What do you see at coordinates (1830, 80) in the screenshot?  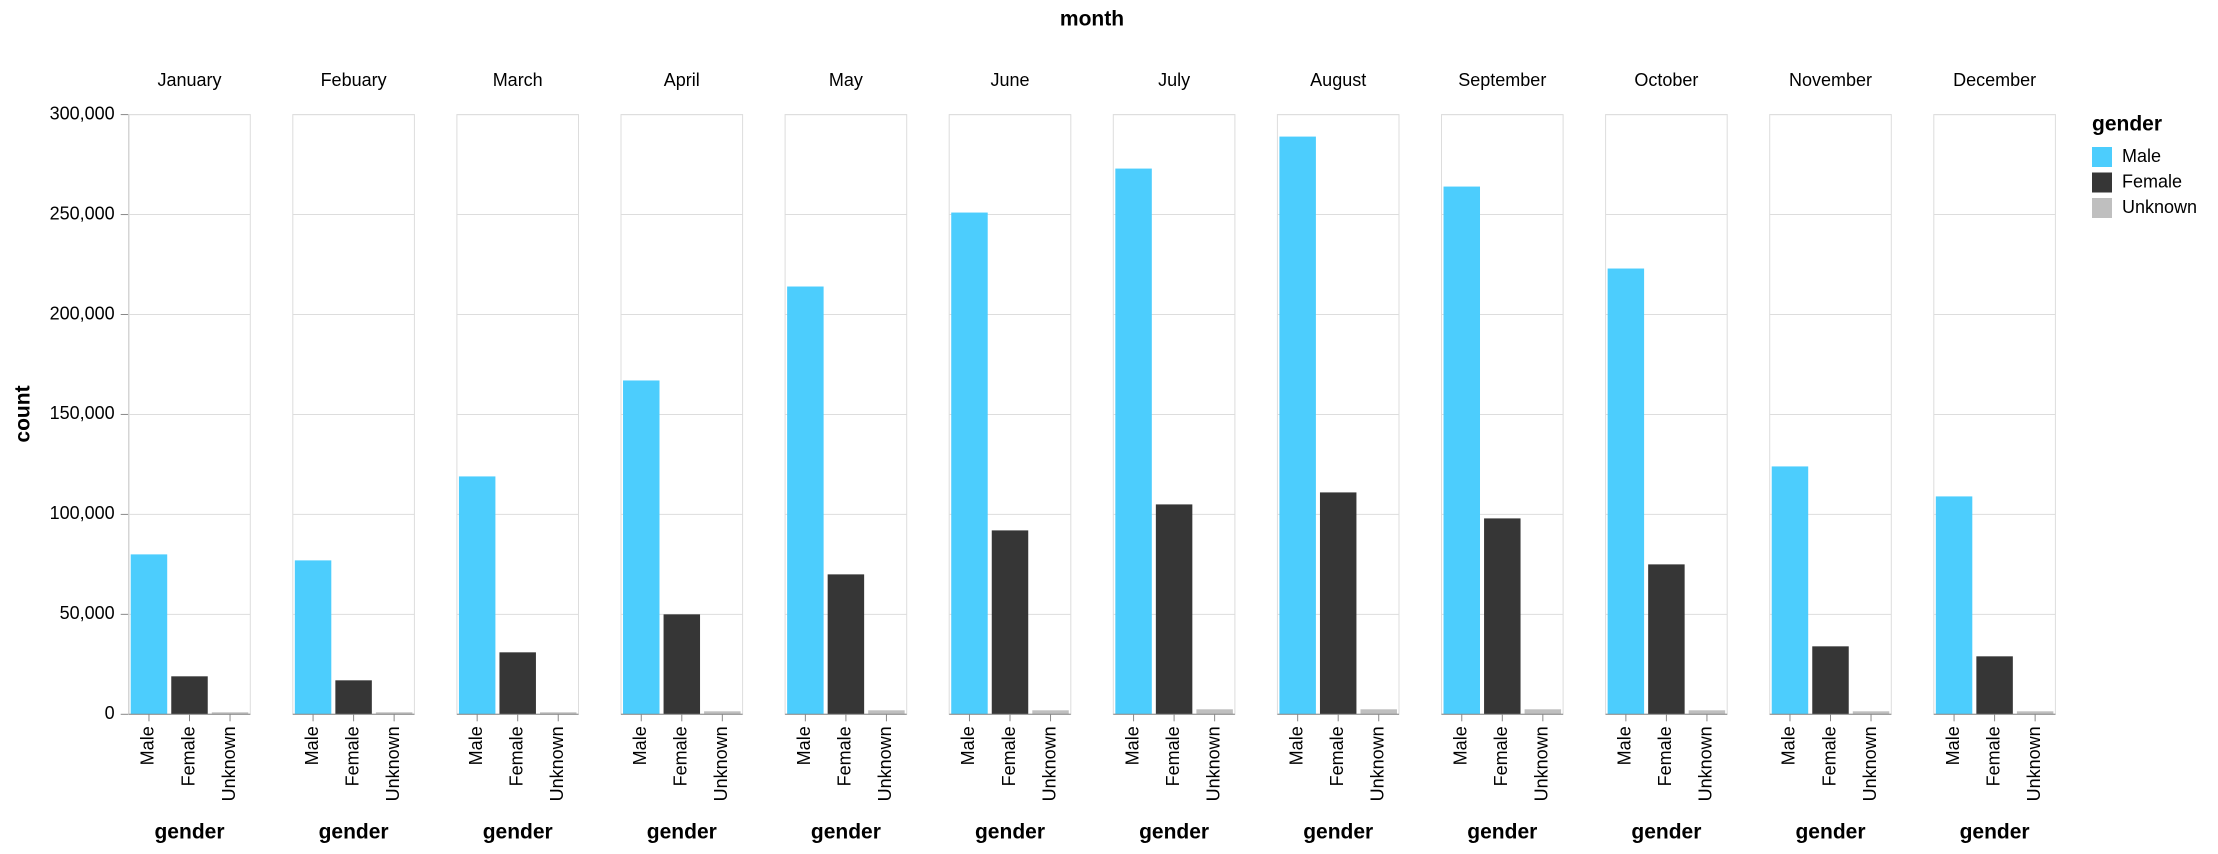 I see `panel-title: November` at bounding box center [1830, 80].